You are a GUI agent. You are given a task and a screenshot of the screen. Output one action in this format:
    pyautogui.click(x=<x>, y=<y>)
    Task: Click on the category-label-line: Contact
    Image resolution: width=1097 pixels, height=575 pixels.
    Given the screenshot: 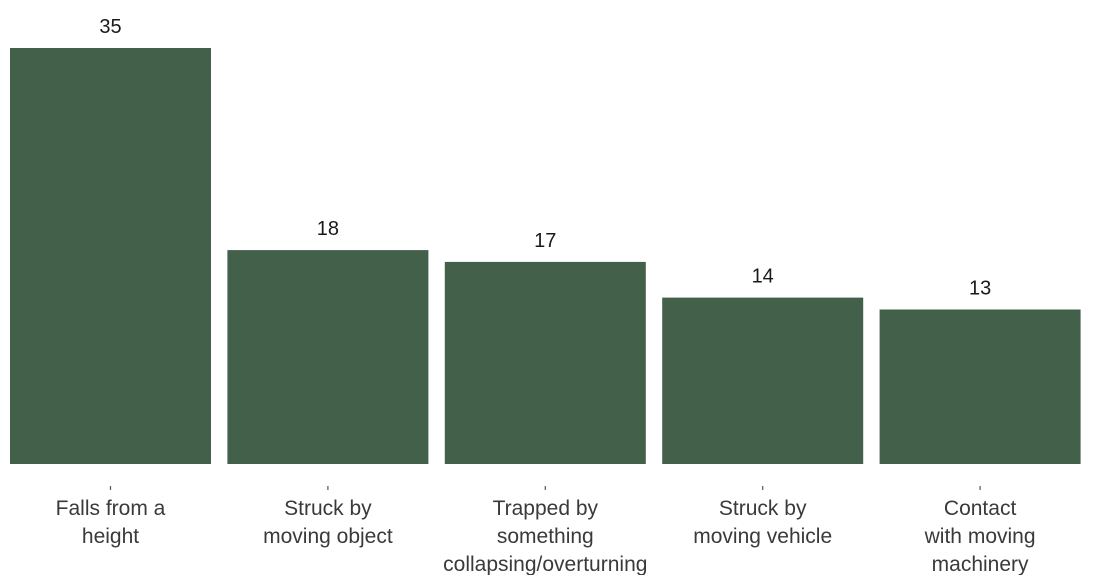 What is the action you would take?
    pyautogui.click(x=980, y=508)
    